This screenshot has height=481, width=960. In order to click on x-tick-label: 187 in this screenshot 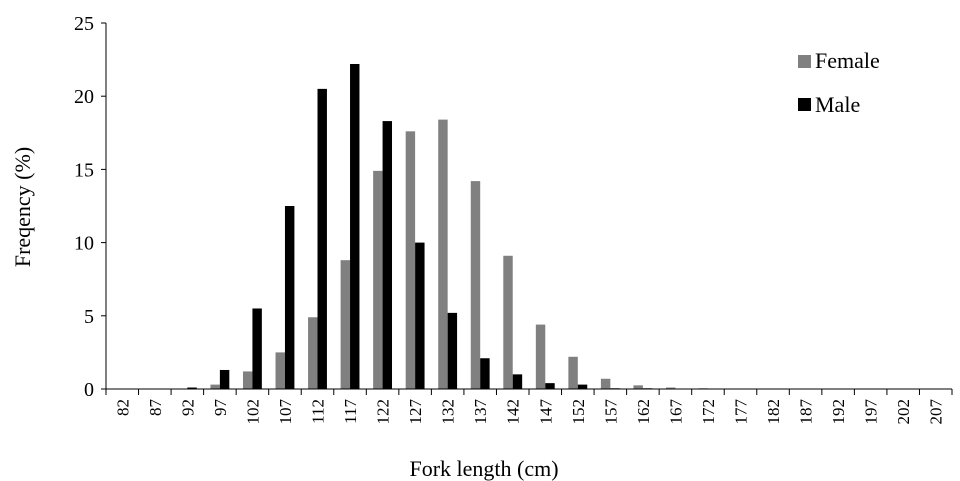, I will do `click(806, 412)`.